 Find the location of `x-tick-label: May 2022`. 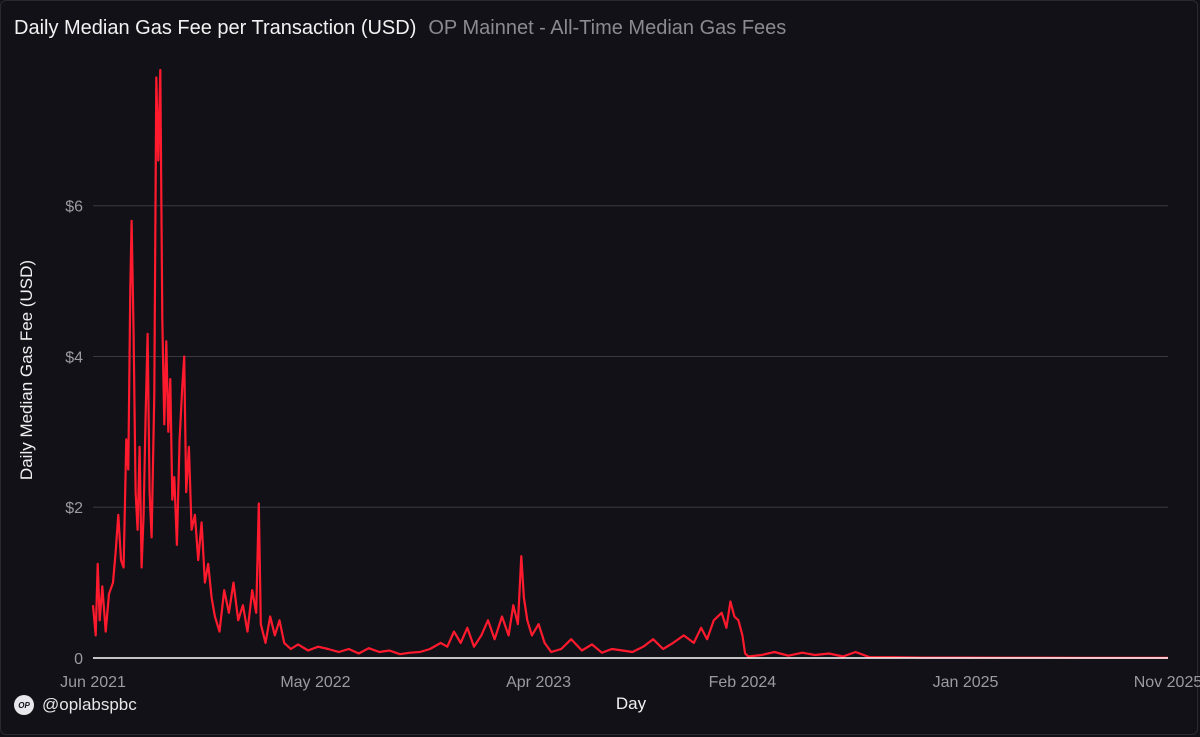

x-tick-label: May 2022 is located at coordinates (315, 682).